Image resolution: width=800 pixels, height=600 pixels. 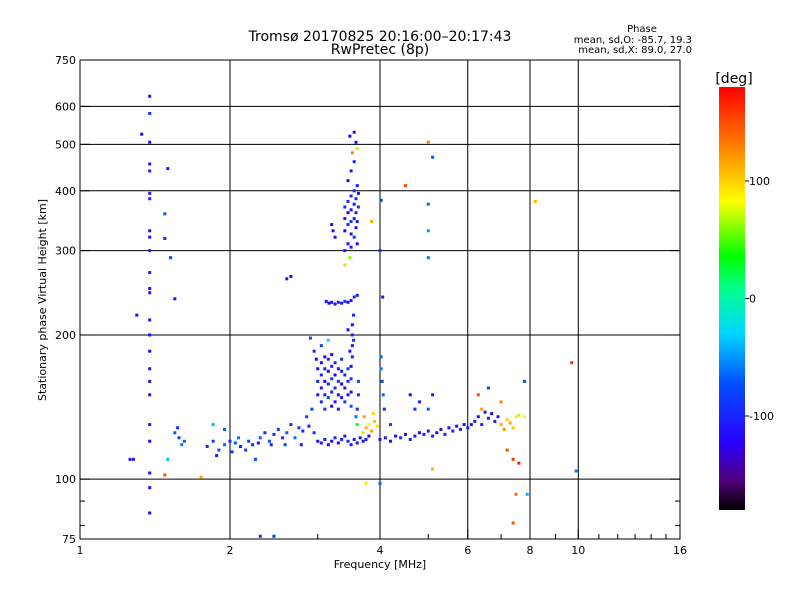 I want to click on x-tick-label: 16, so click(x=680, y=550).